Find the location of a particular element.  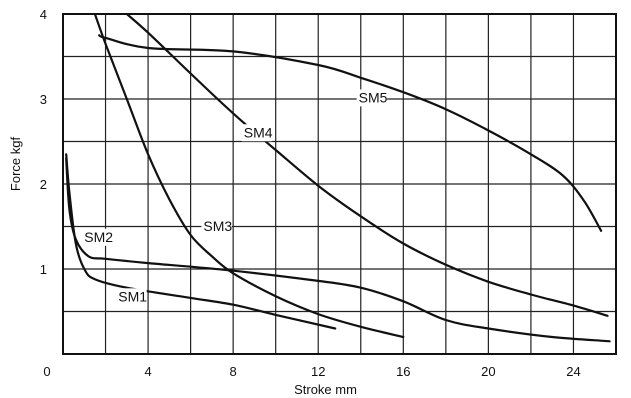

label-bg-sm2 is located at coordinates (97, 237).